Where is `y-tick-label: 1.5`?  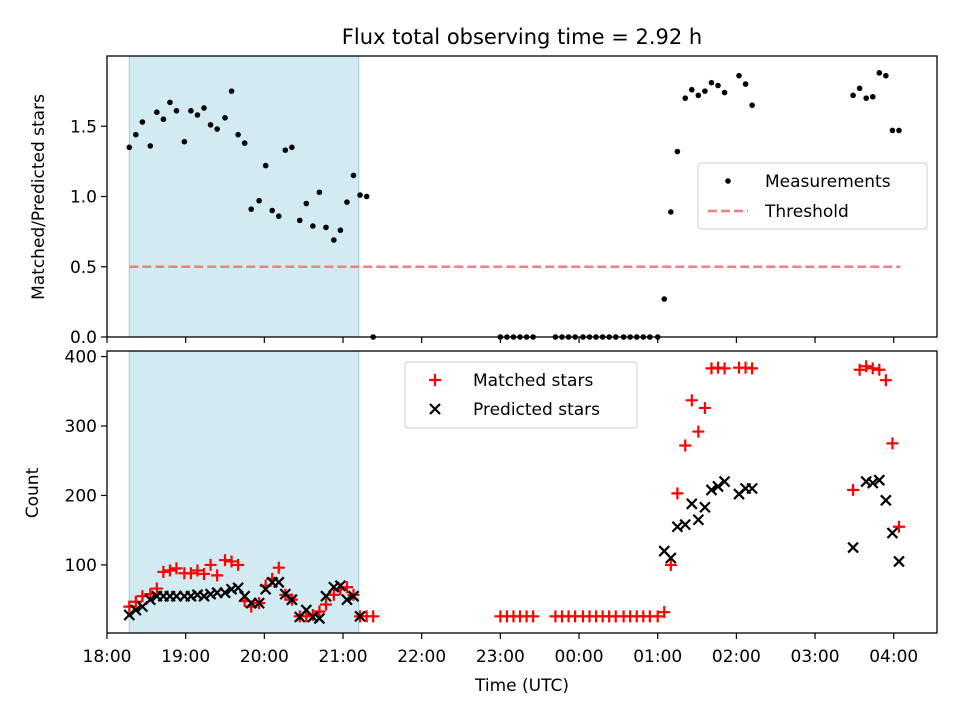 y-tick-label: 1.5 is located at coordinates (83, 127).